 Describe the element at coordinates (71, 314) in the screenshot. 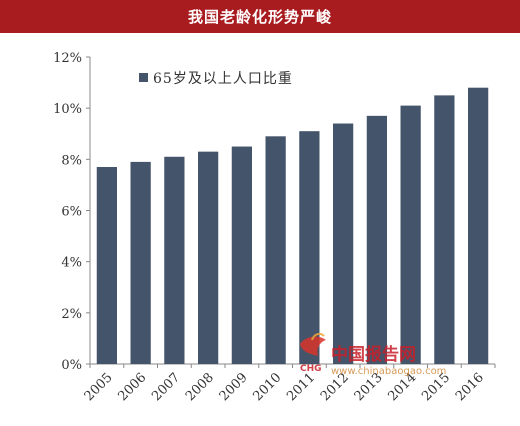

I see `y-tick-label: 2%` at that location.